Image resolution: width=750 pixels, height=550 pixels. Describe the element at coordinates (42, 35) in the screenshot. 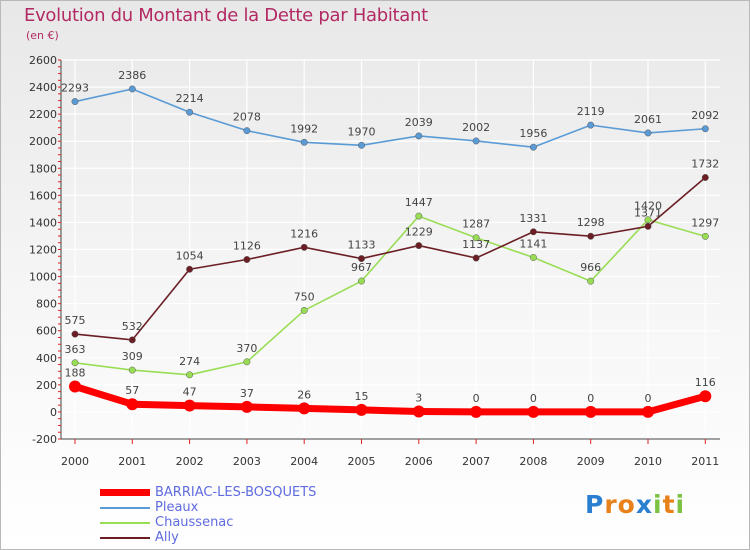

I see `chart-subtitle: (en €)` at that location.